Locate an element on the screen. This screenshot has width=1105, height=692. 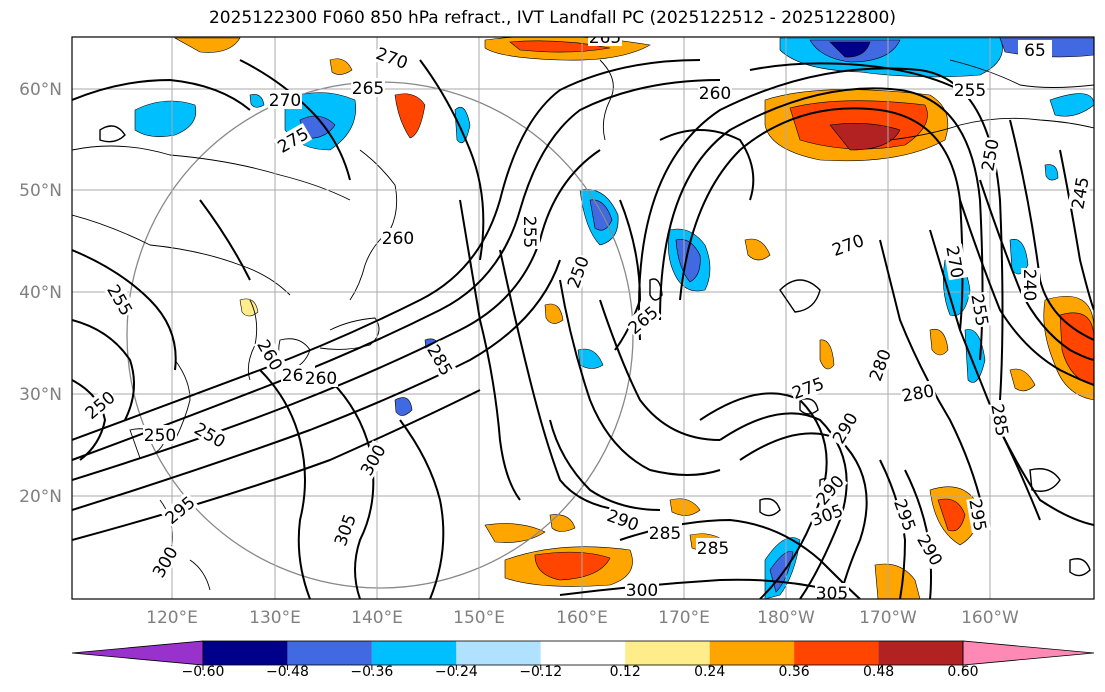
contour-label: 265 is located at coordinates (605, 38).